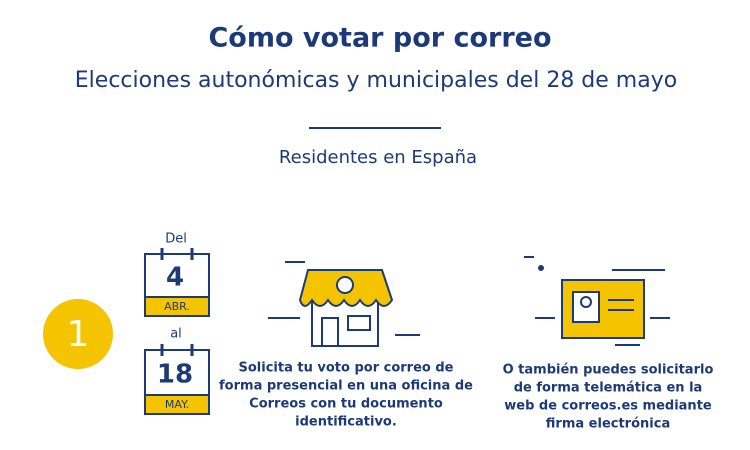 This screenshot has width=750, height=450. I want to click on option-line: forma presencial en una oficina de, so click(346, 386).